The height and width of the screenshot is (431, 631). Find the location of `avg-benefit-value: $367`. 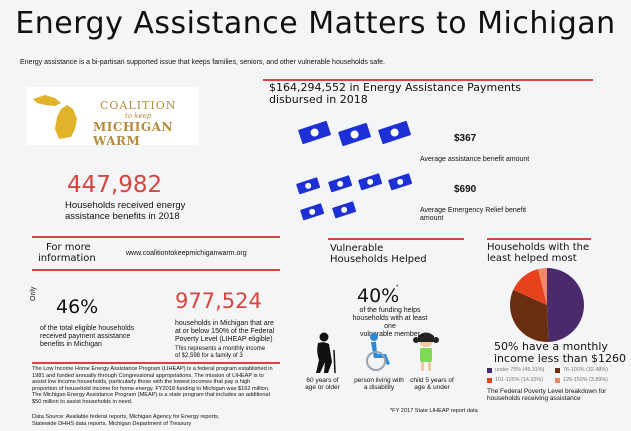

avg-benefit-value: $367 is located at coordinates (465, 138).